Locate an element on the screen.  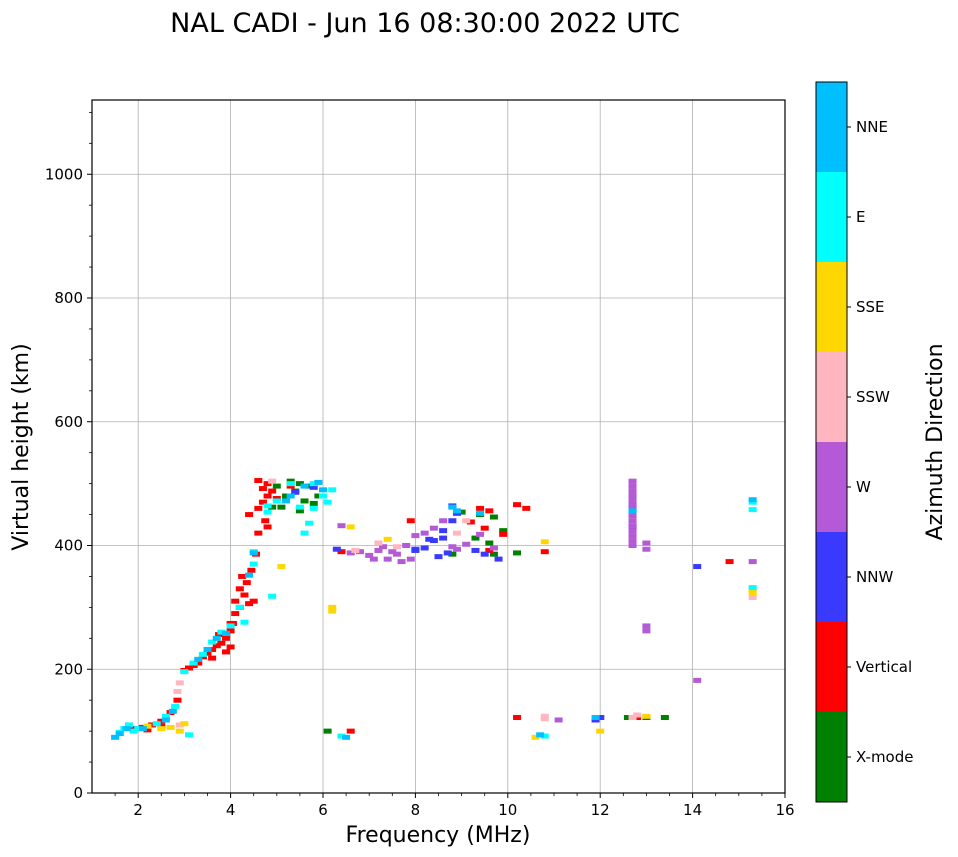
x-tick-label: 10 is located at coordinates (507, 810).